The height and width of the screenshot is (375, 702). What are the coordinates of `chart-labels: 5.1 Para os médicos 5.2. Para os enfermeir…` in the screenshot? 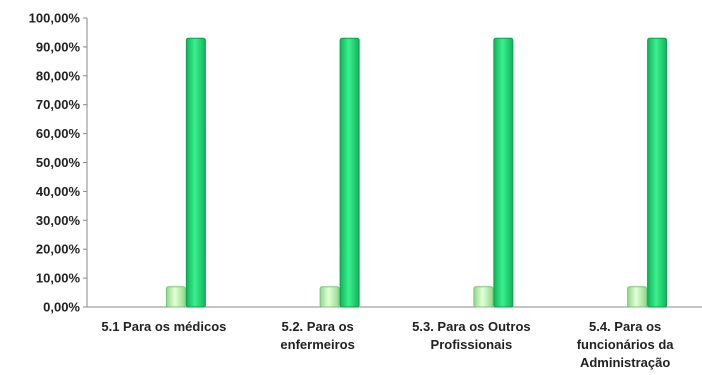 It's located at (387, 344).